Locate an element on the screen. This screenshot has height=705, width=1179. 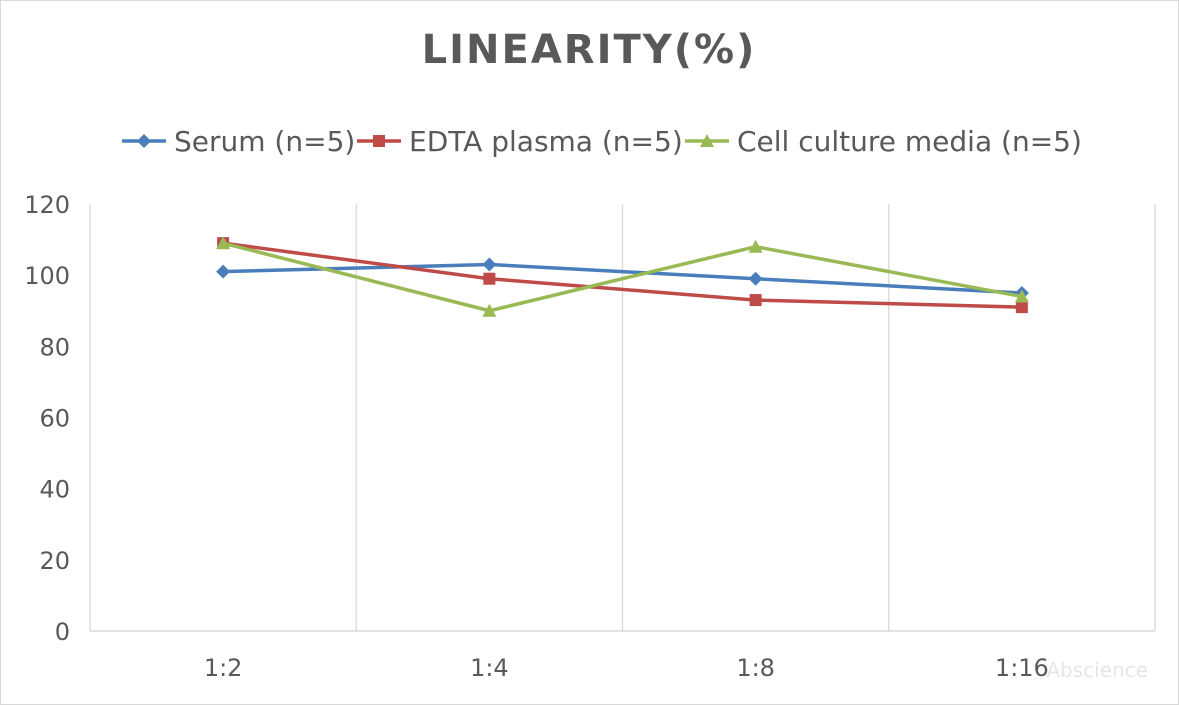
legend-item: Cell culture media (n=5) is located at coordinates (883, 141).